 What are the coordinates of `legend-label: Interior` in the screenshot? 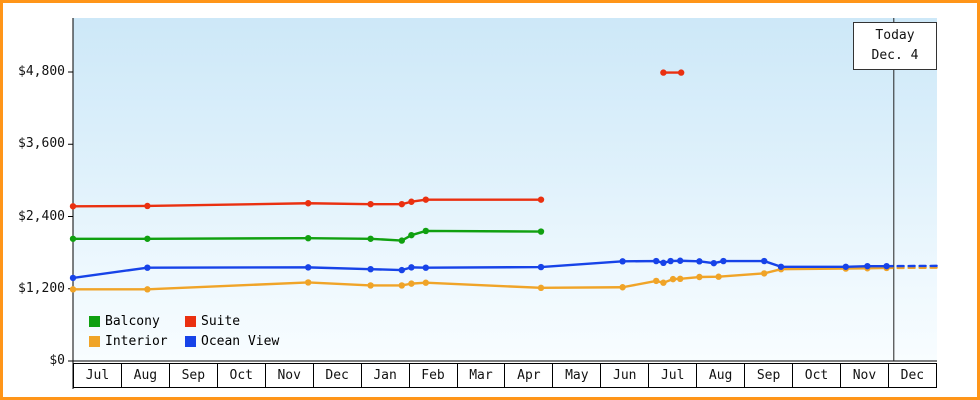 It's located at (136, 341).